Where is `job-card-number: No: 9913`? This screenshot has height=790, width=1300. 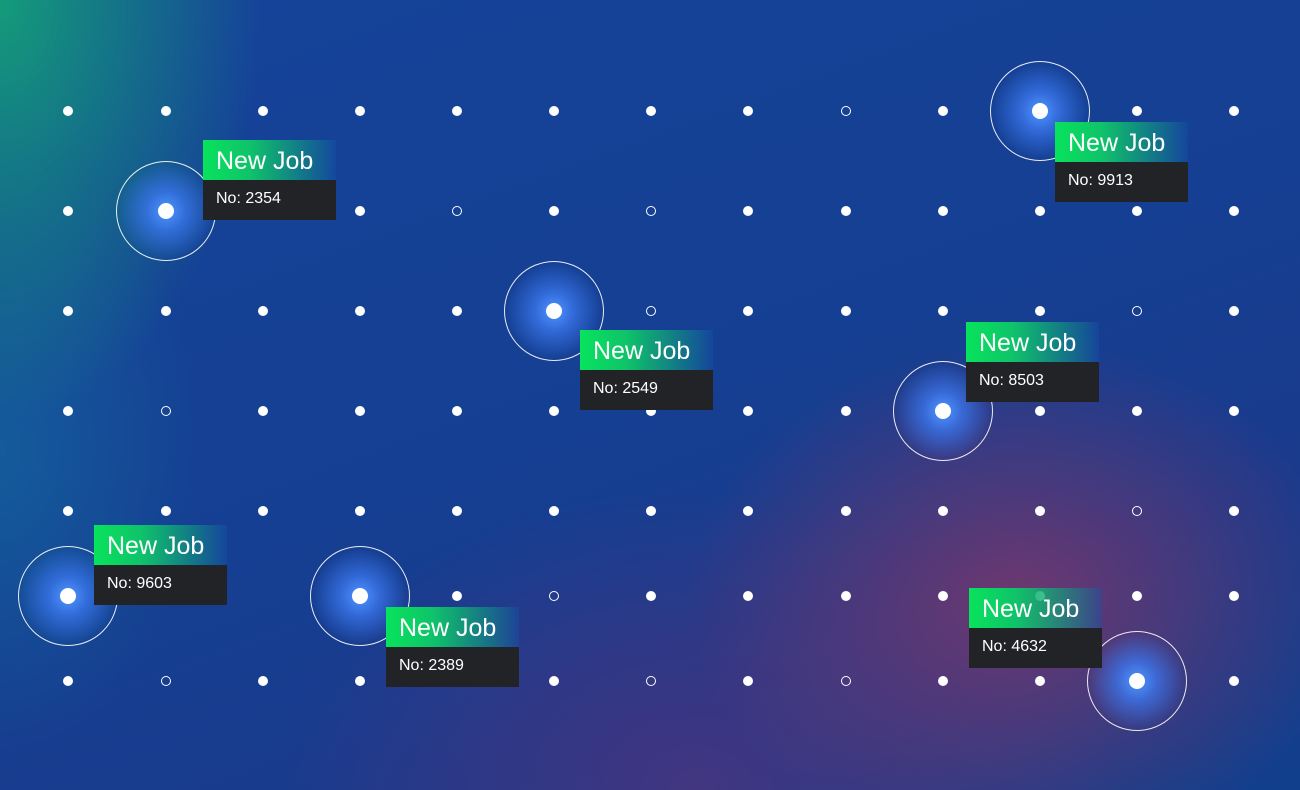 job-card-number: No: 9913 is located at coordinates (1121, 182).